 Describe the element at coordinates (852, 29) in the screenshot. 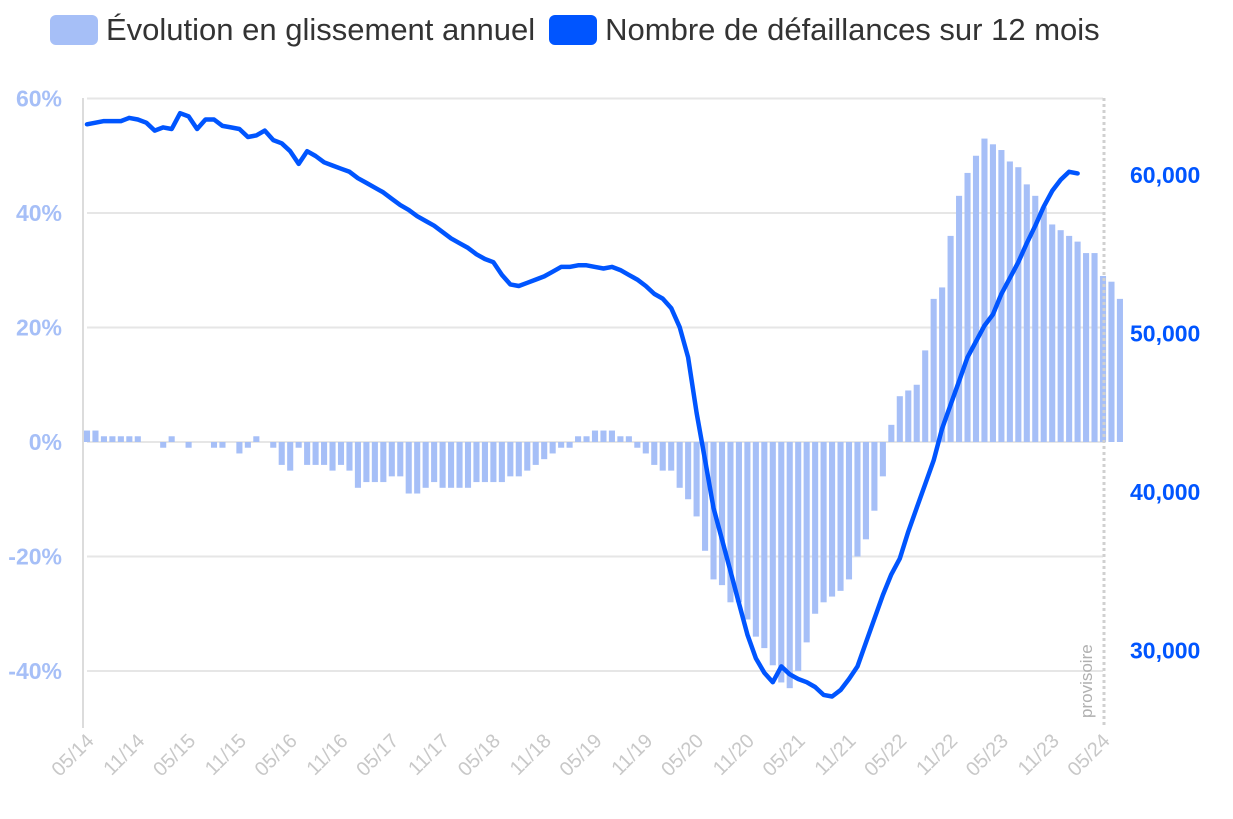

I see `legend-label-count: Nombre de défaillances sur 12 mois` at that location.